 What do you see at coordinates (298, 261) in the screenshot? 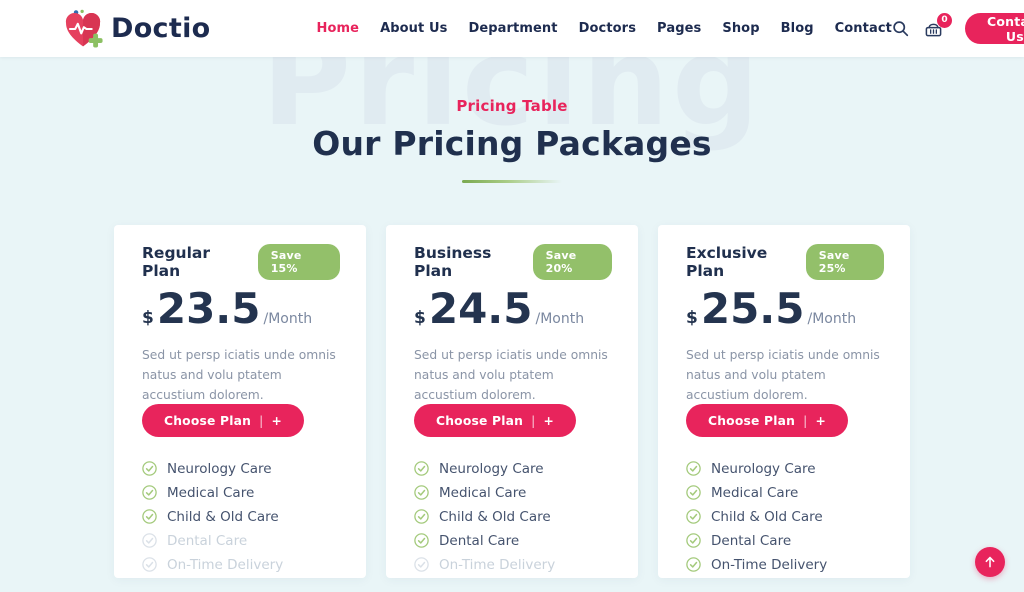
I see `save-badge: Save 15%` at bounding box center [298, 261].